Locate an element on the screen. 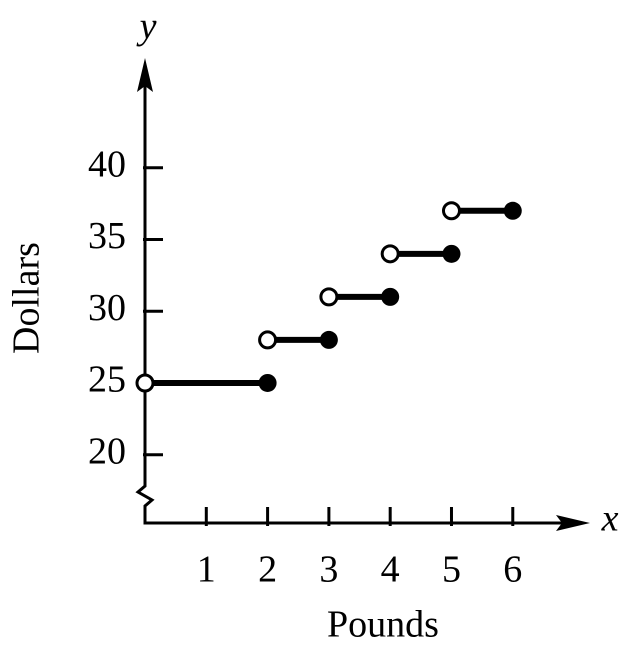 Image resolution: width=622 pixels, height=653 pixels. x-tick-label: 4 is located at coordinates (390, 570).